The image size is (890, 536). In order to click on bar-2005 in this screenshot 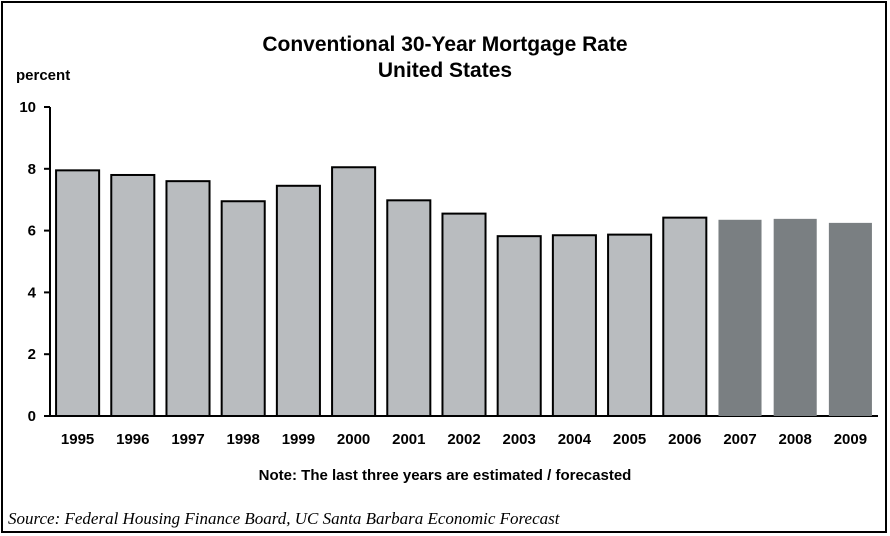, I will do `click(630, 325)`.